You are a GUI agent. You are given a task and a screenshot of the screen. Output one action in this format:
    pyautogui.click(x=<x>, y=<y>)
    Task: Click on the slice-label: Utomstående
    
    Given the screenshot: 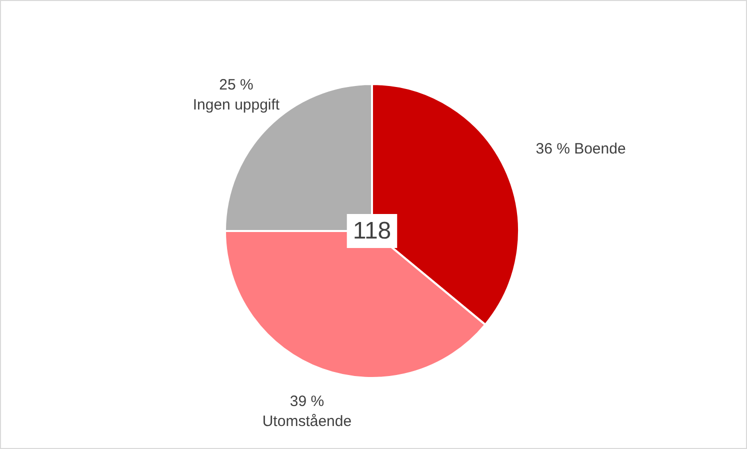 What is the action you would take?
    pyautogui.click(x=307, y=421)
    